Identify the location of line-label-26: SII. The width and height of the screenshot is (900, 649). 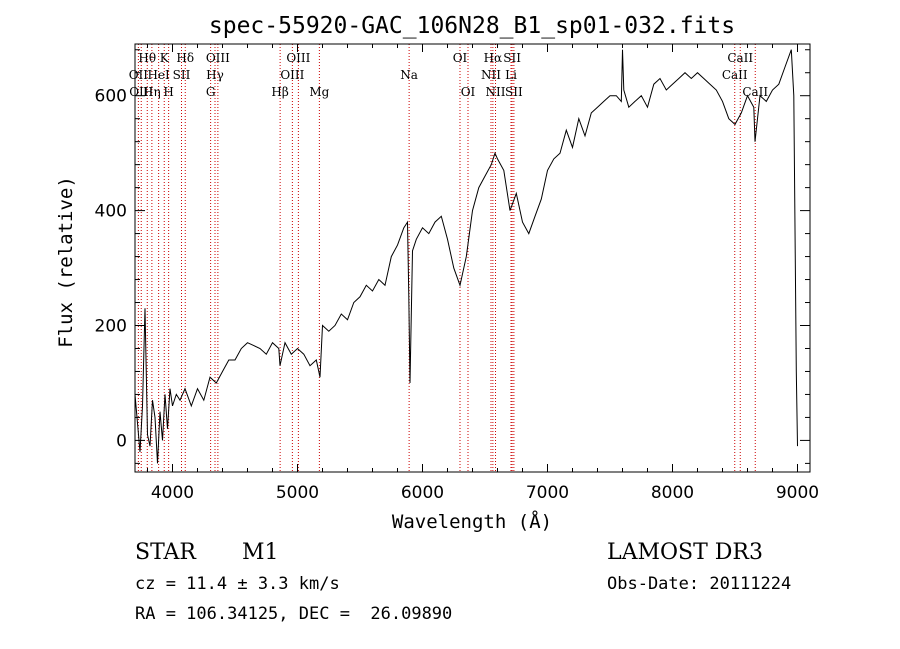
(514, 92).